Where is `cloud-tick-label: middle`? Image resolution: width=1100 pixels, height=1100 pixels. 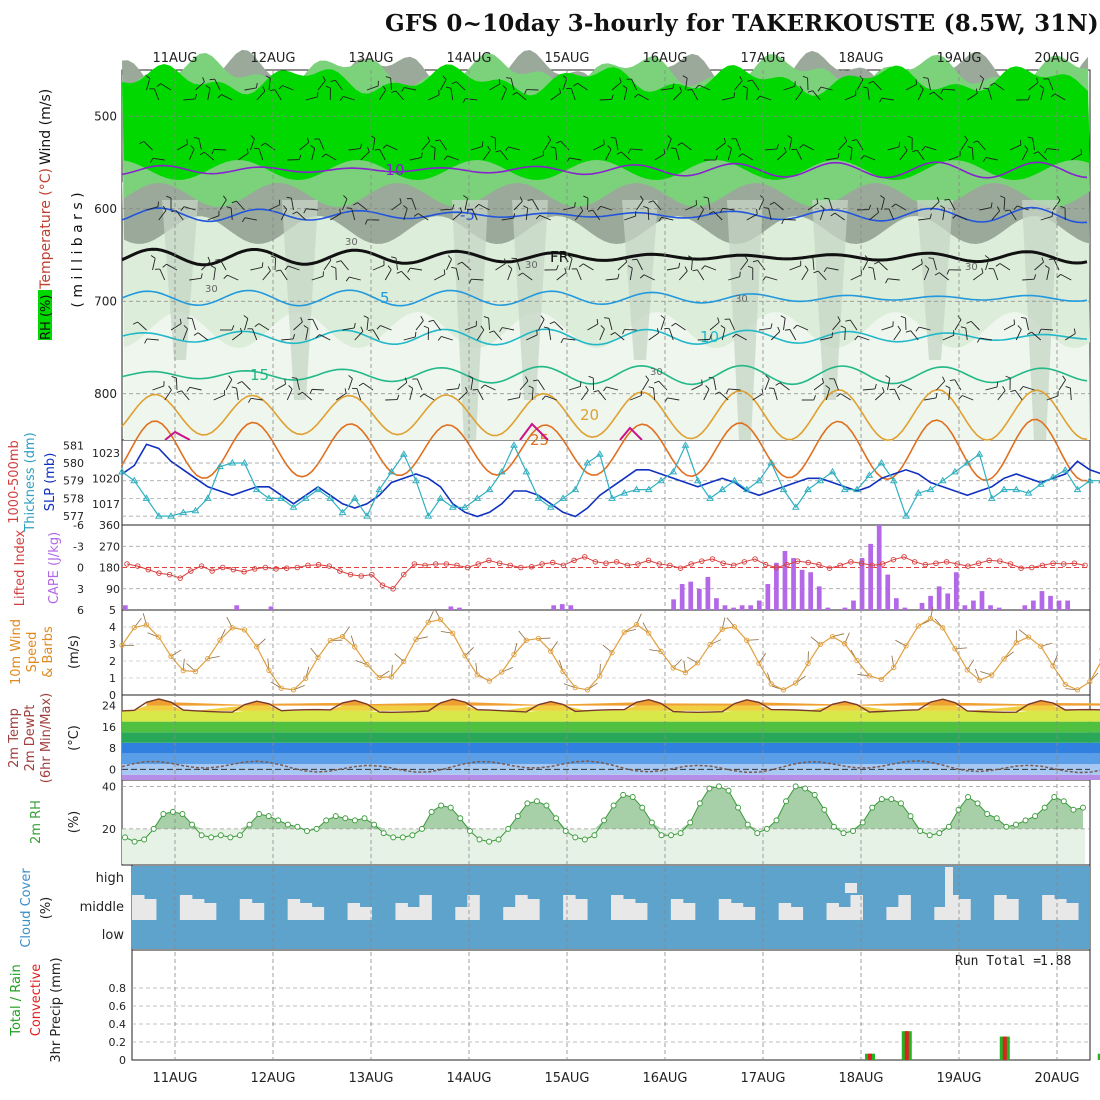 cloud-tick-label: middle is located at coordinates (102, 907).